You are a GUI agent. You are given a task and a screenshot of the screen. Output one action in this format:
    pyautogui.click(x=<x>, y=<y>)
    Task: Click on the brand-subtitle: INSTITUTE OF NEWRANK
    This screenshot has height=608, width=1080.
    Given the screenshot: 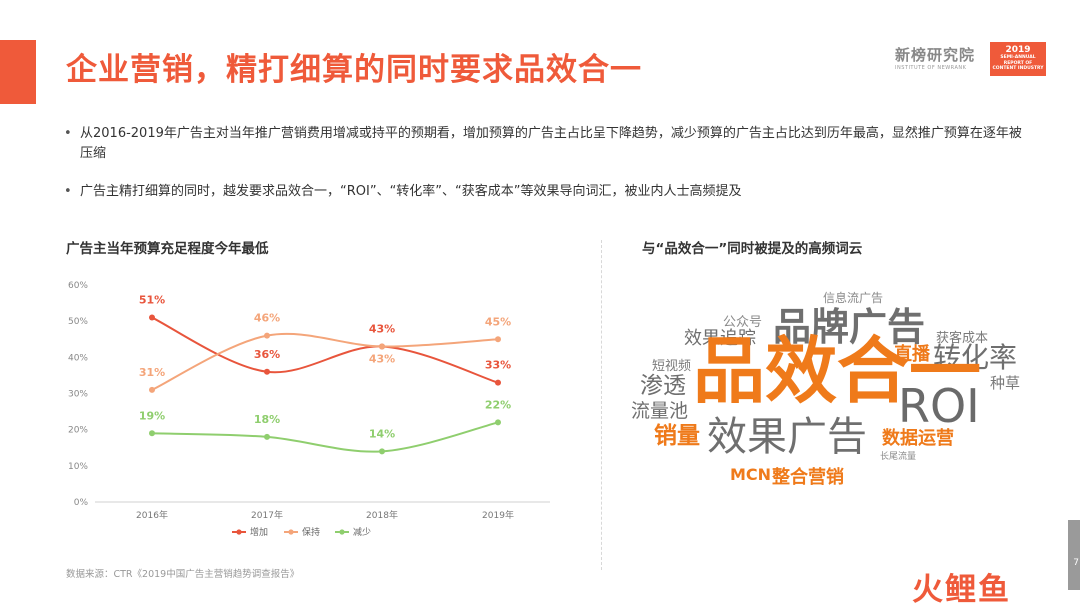 What is the action you would take?
    pyautogui.click(x=931, y=68)
    